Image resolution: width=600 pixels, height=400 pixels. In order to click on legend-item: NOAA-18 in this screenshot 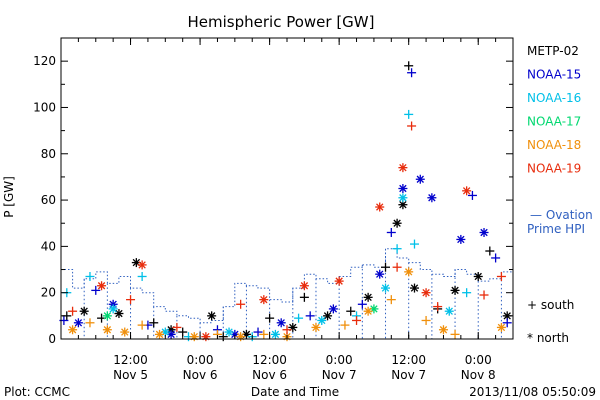, I will do `click(554, 145)`.